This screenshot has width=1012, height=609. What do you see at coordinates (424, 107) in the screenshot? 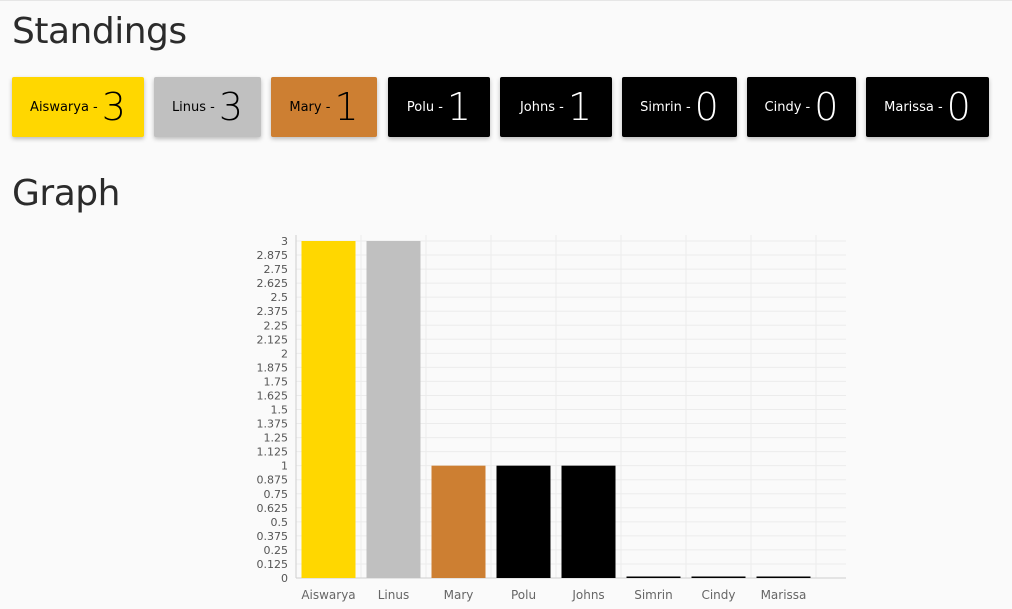
I see `standing-name: Polu -` at bounding box center [424, 107].